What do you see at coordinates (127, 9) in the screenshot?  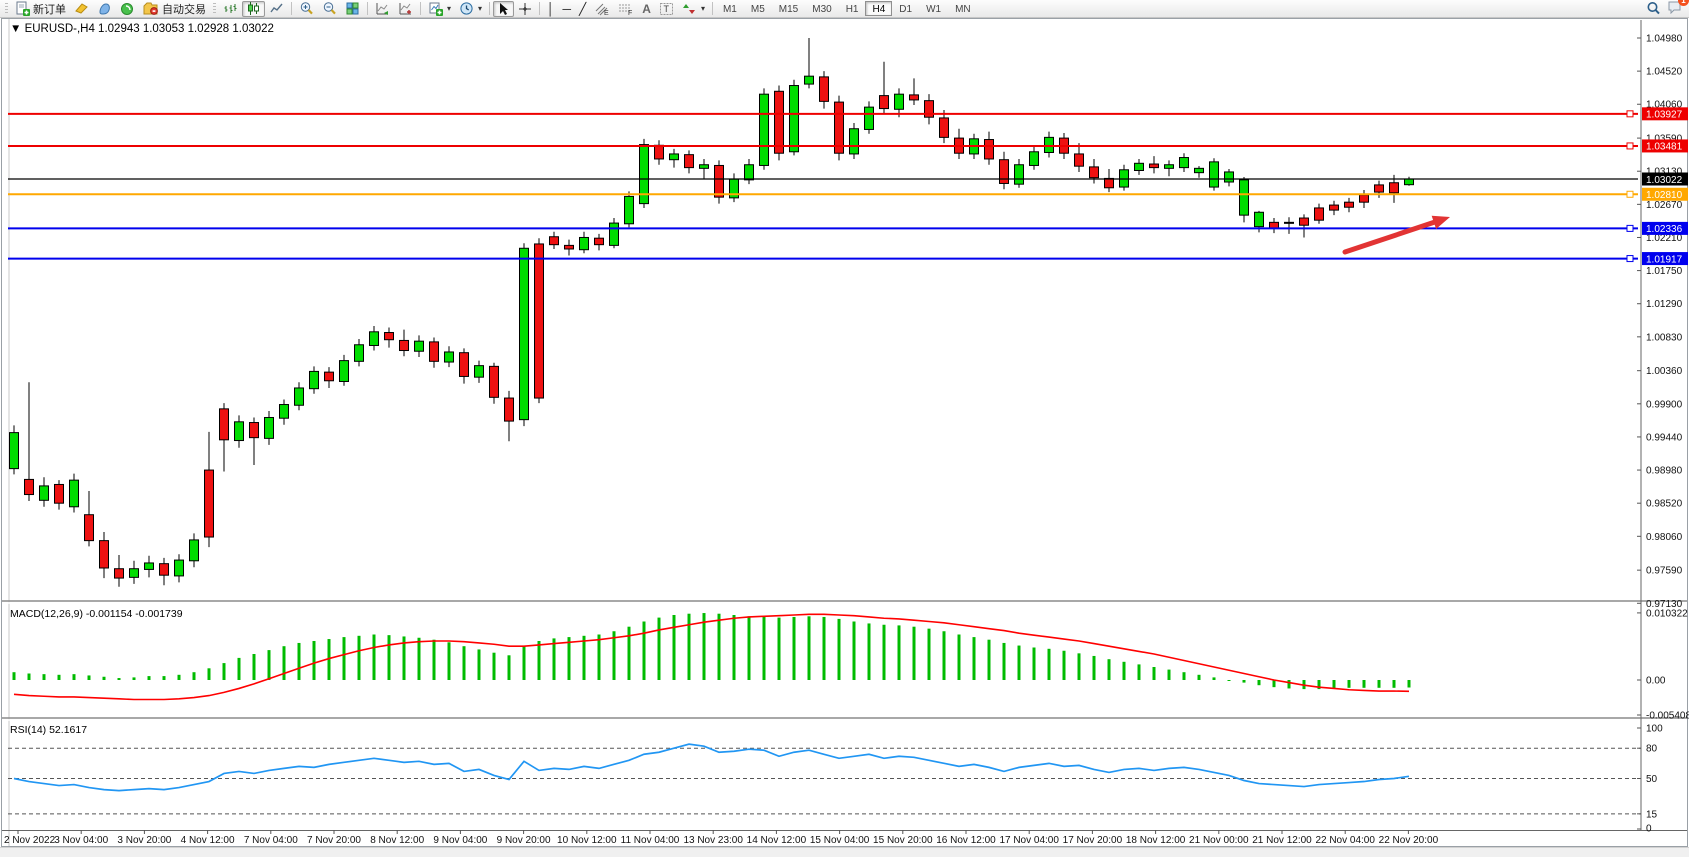 I see `signal-button` at bounding box center [127, 9].